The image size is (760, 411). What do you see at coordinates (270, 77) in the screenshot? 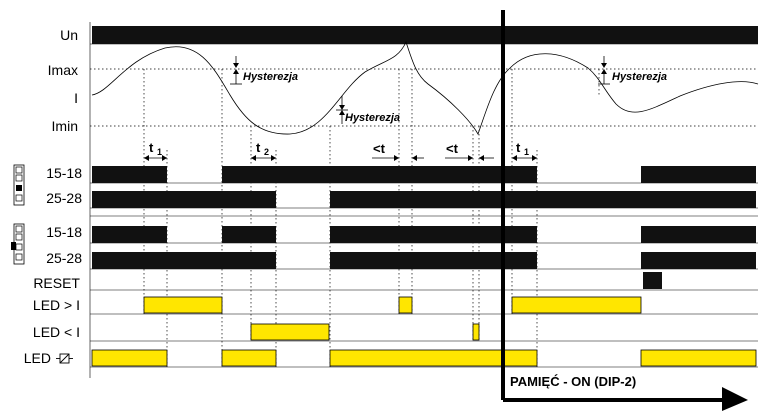
I see `label-hysteresis-1: Hysterezja` at bounding box center [270, 77].